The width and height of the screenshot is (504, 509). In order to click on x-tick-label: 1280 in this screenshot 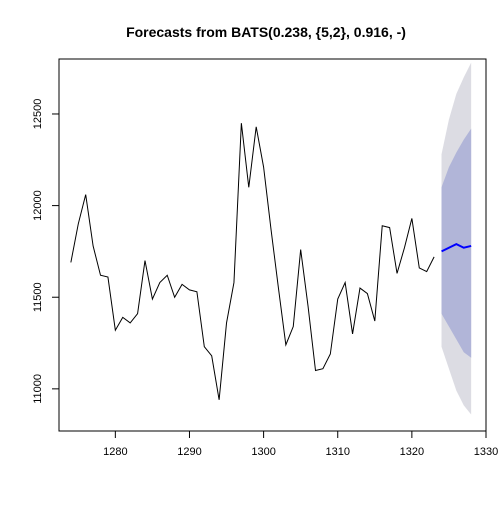, I will do `click(115, 452)`.